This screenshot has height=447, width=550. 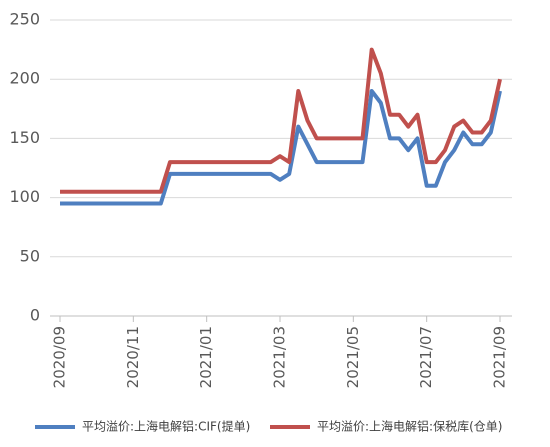 What do you see at coordinates (35, 315) in the screenshot?
I see `y-tick-label: 0` at bounding box center [35, 315].